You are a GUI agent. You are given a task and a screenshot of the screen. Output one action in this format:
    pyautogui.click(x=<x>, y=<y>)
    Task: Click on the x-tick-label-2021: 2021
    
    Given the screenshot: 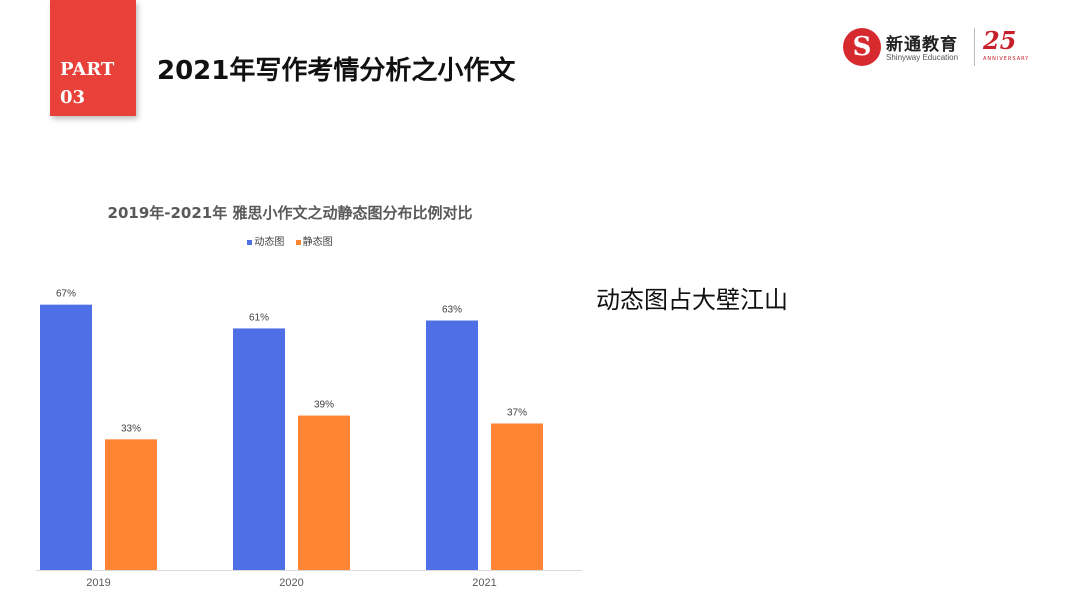 What is the action you would take?
    pyautogui.click(x=484, y=583)
    